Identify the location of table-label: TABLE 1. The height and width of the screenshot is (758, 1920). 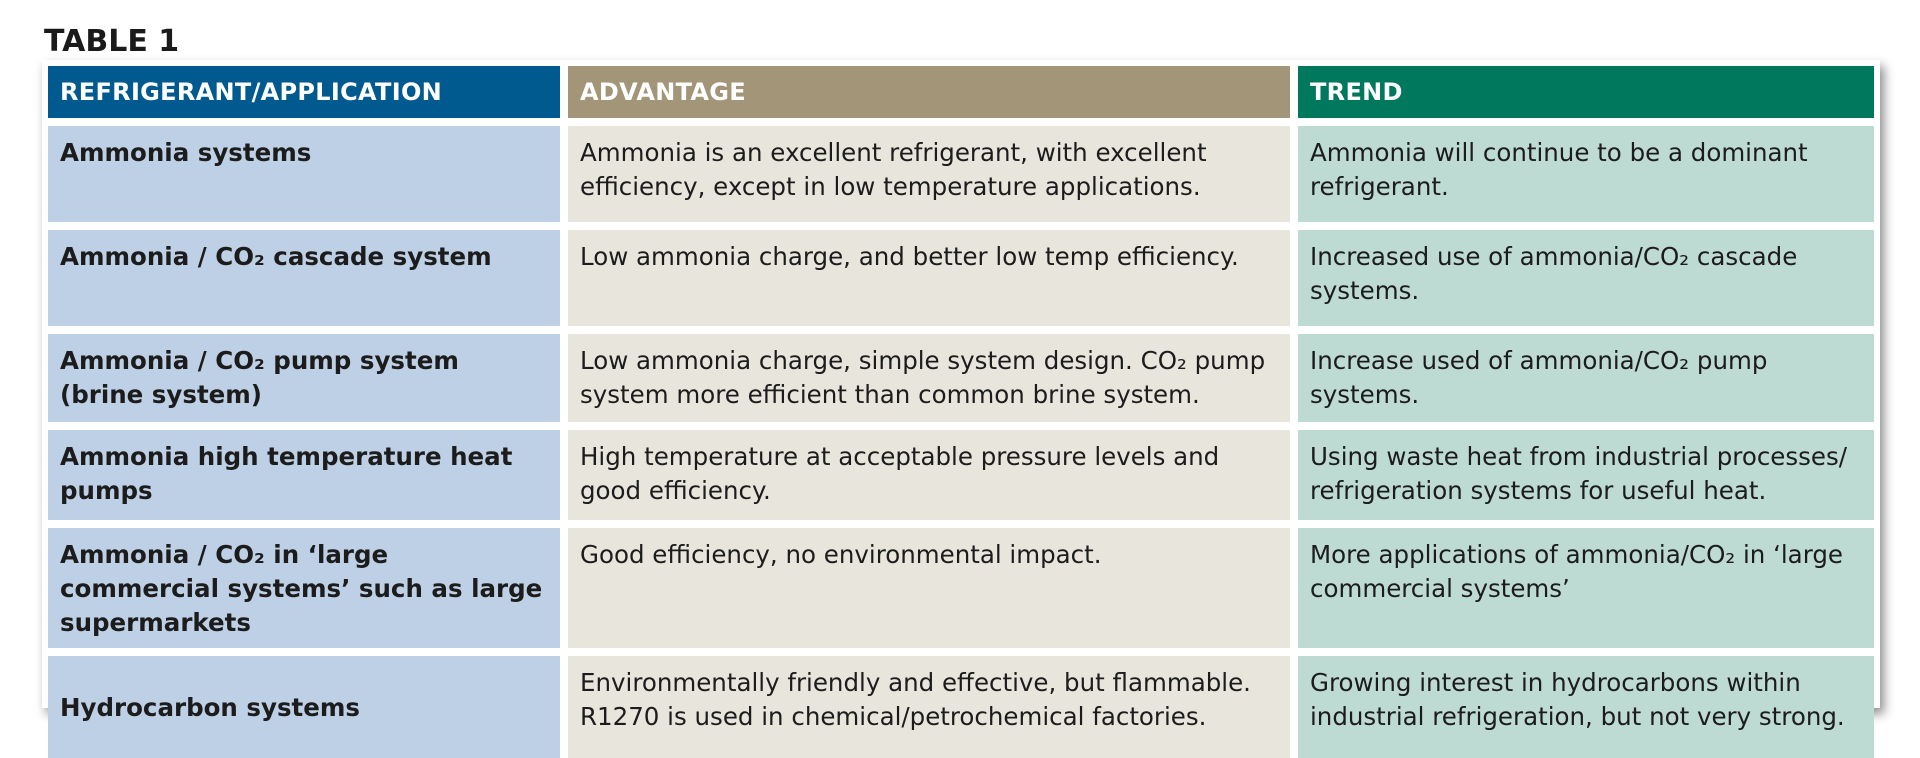
(112, 41).